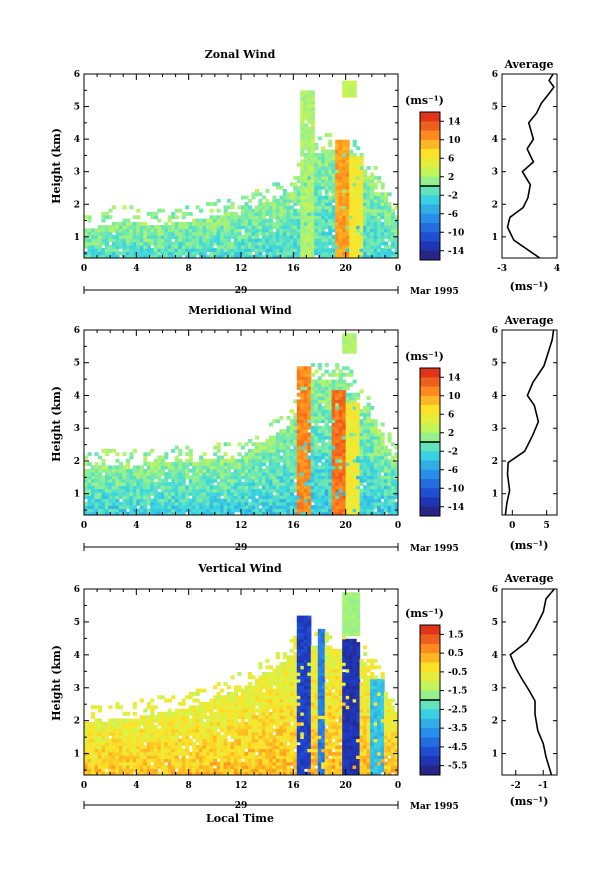 The image size is (610, 873). What do you see at coordinates (529, 422) in the screenshot?
I see `average-frame` at bounding box center [529, 422].